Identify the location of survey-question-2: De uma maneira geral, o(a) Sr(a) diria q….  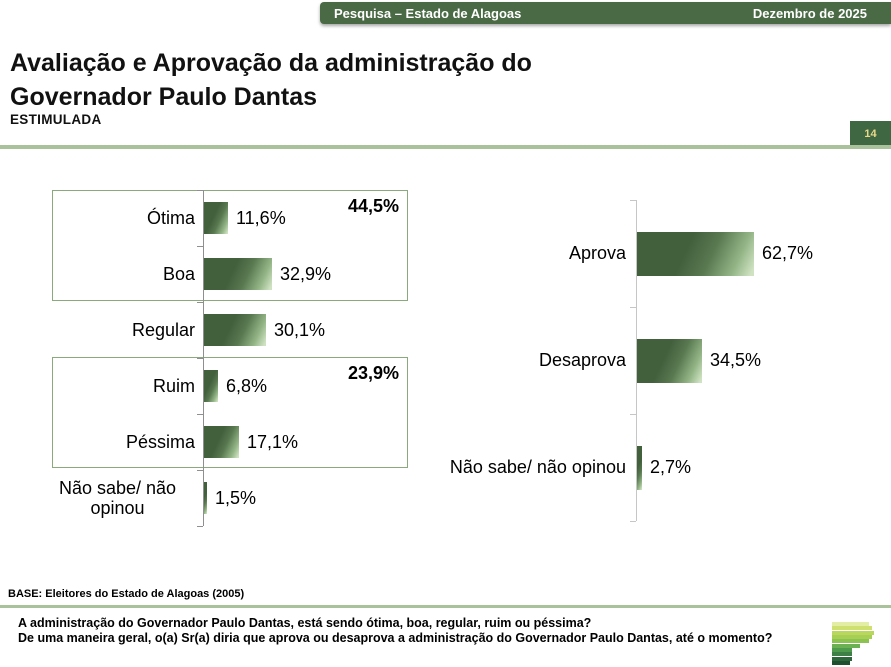
(395, 638).